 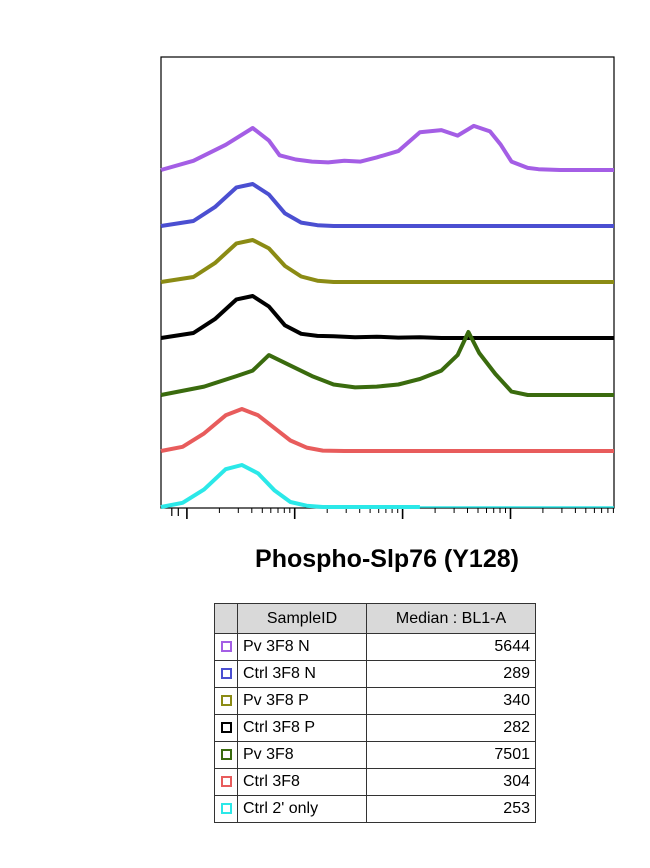 I want to click on legend-row: Pv 3F8 7501, so click(x=375, y=755).